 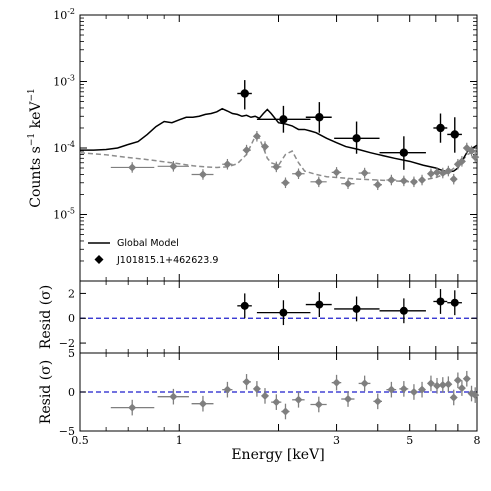 What do you see at coordinates (64, 114) in the screenshot?
I see `spectrum-y-tick-labels: 10⁻² 10⁻³ 10⁻⁴ 10⁻⁵` at bounding box center [64, 114].